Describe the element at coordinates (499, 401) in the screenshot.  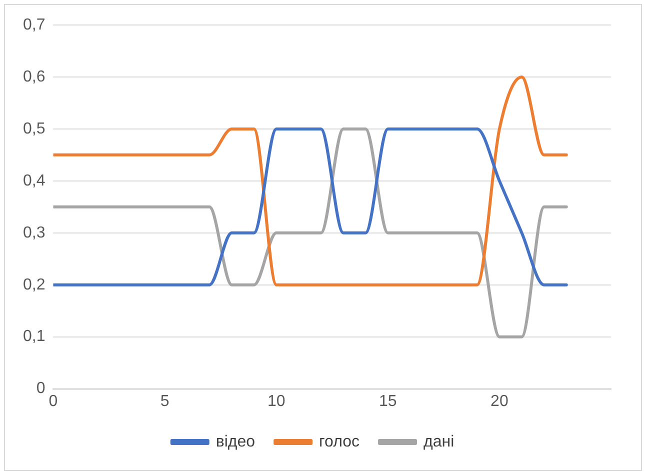
I see `x-tick-label: 20` at that location.